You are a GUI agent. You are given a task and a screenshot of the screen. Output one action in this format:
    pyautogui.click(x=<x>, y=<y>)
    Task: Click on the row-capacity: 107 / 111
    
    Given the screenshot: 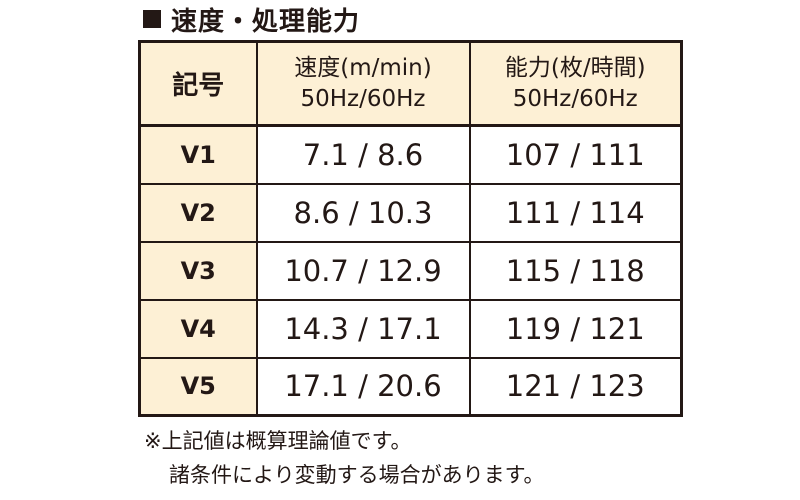 What is the action you would take?
    pyautogui.click(x=575, y=155)
    